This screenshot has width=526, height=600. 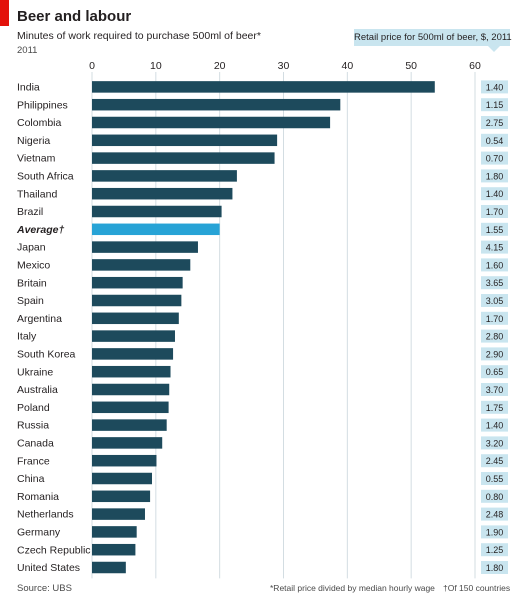 I want to click on price-label: 3.70, so click(x=495, y=390).